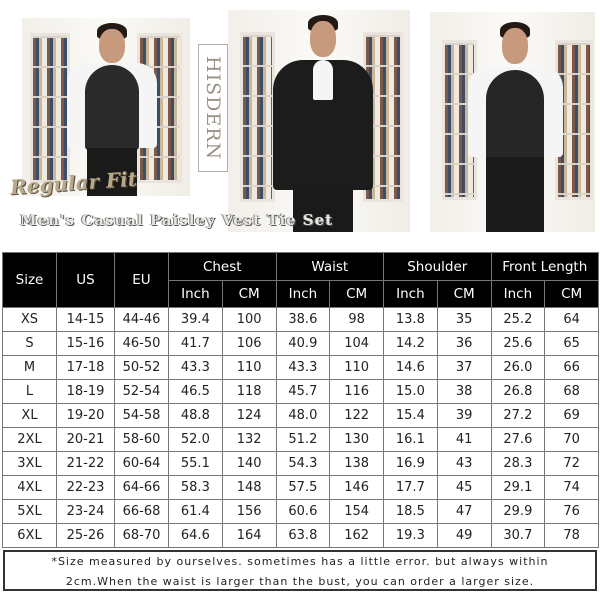 The height and width of the screenshot is (600, 600). What do you see at coordinates (301, 343) in the screenshot?
I see `table-row: S 15-16 46-50 41.7 106 40.9 104 14.2 36 25.6 65` at bounding box center [301, 343].